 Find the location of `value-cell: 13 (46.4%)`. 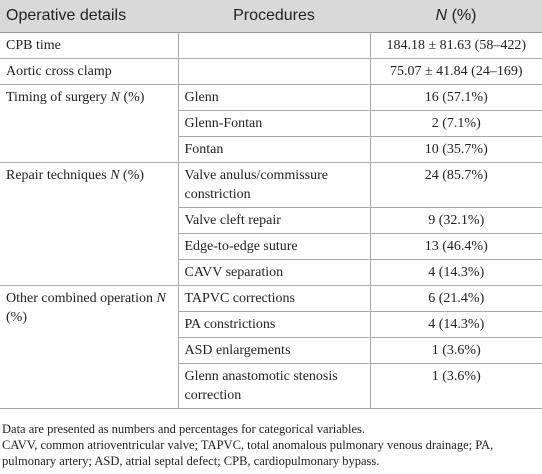

value-cell: 13 (46.4%) is located at coordinates (455, 246).